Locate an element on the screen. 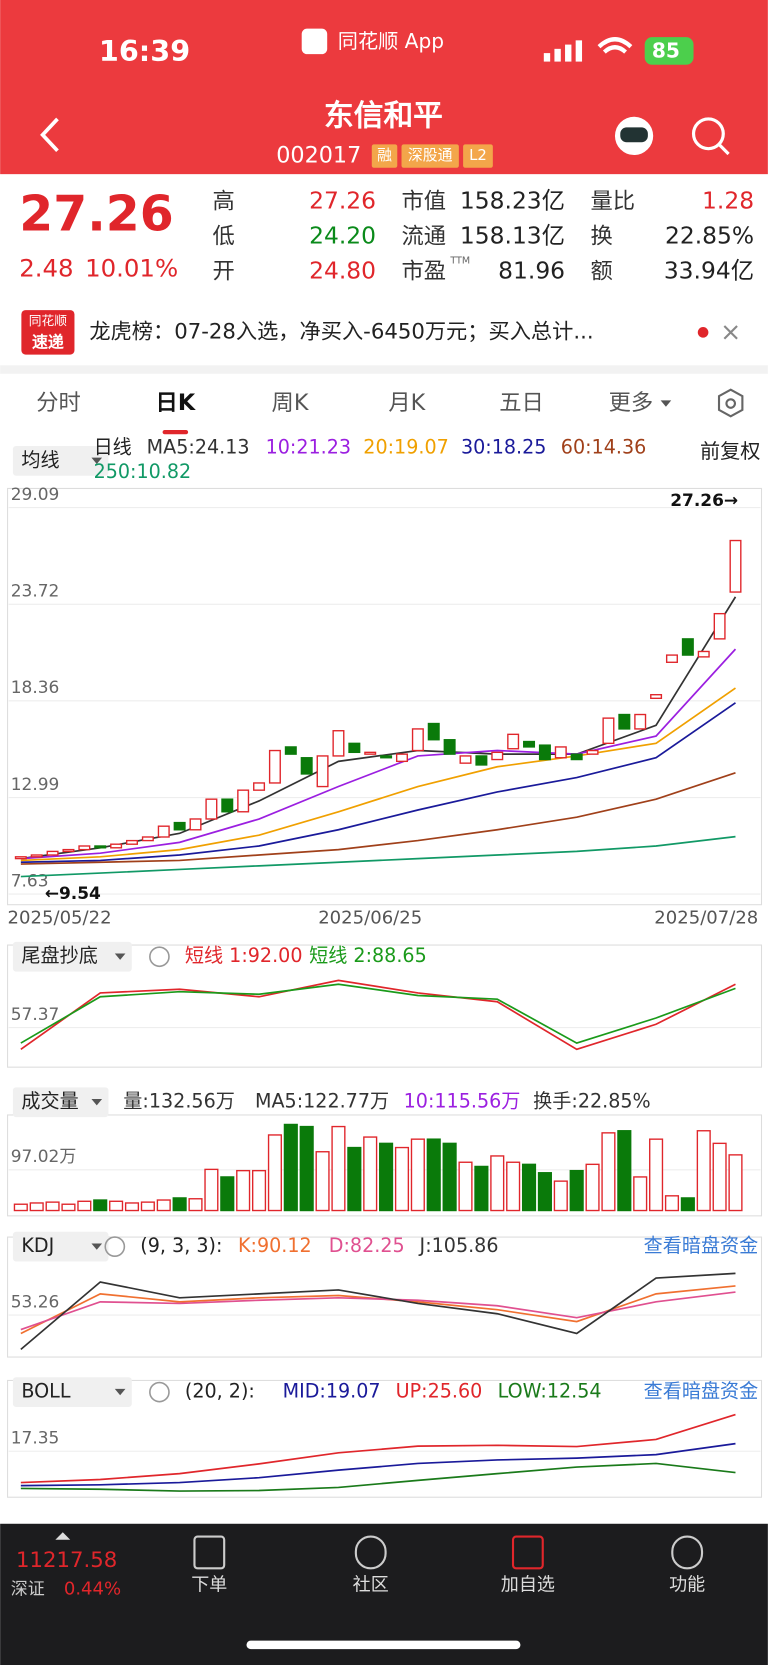  price: 27.26 is located at coordinates (96, 214).